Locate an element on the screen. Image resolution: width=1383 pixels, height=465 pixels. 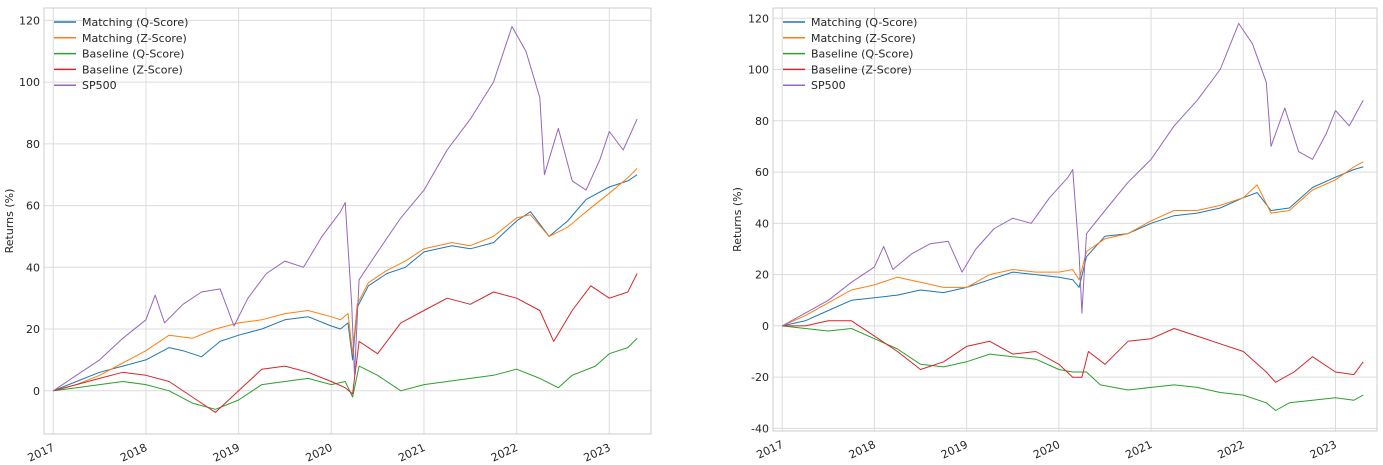
y-tick-label: -20 is located at coordinates (760, 377).